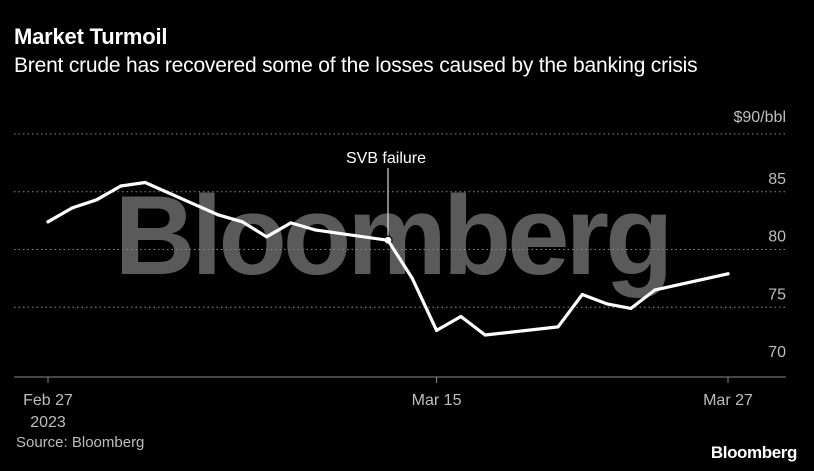  I want to click on x-tick-label: Feb 27, so click(48, 400).